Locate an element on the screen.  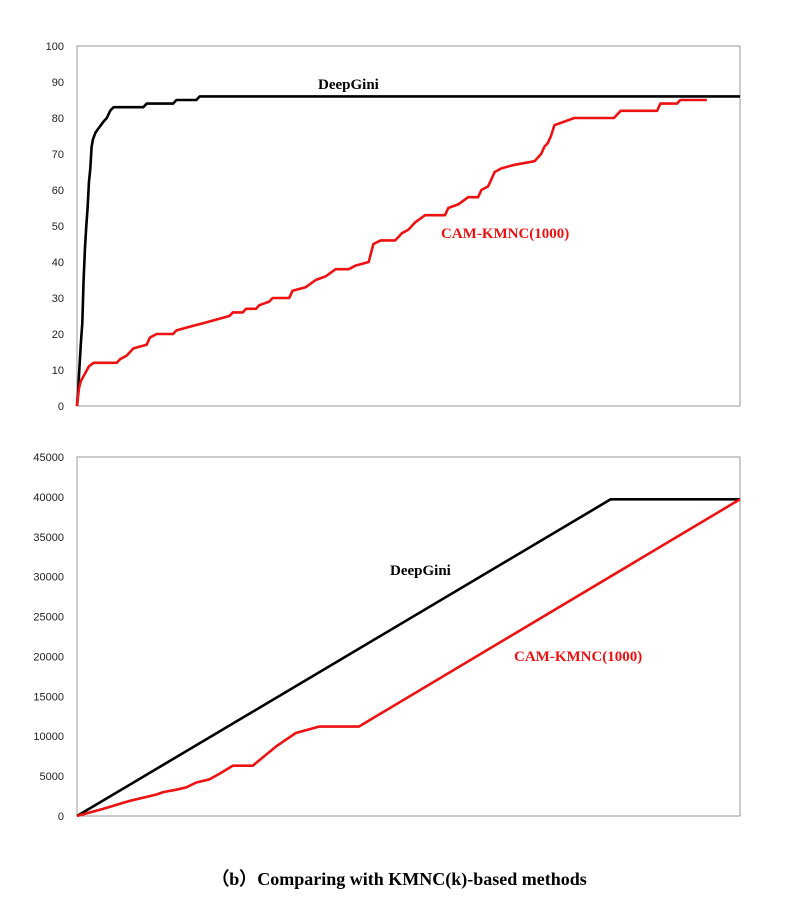
chart-top-y-tick-labels: 0 10 20 30 40 50 60 70 80 90 100 is located at coordinates (55, 227).